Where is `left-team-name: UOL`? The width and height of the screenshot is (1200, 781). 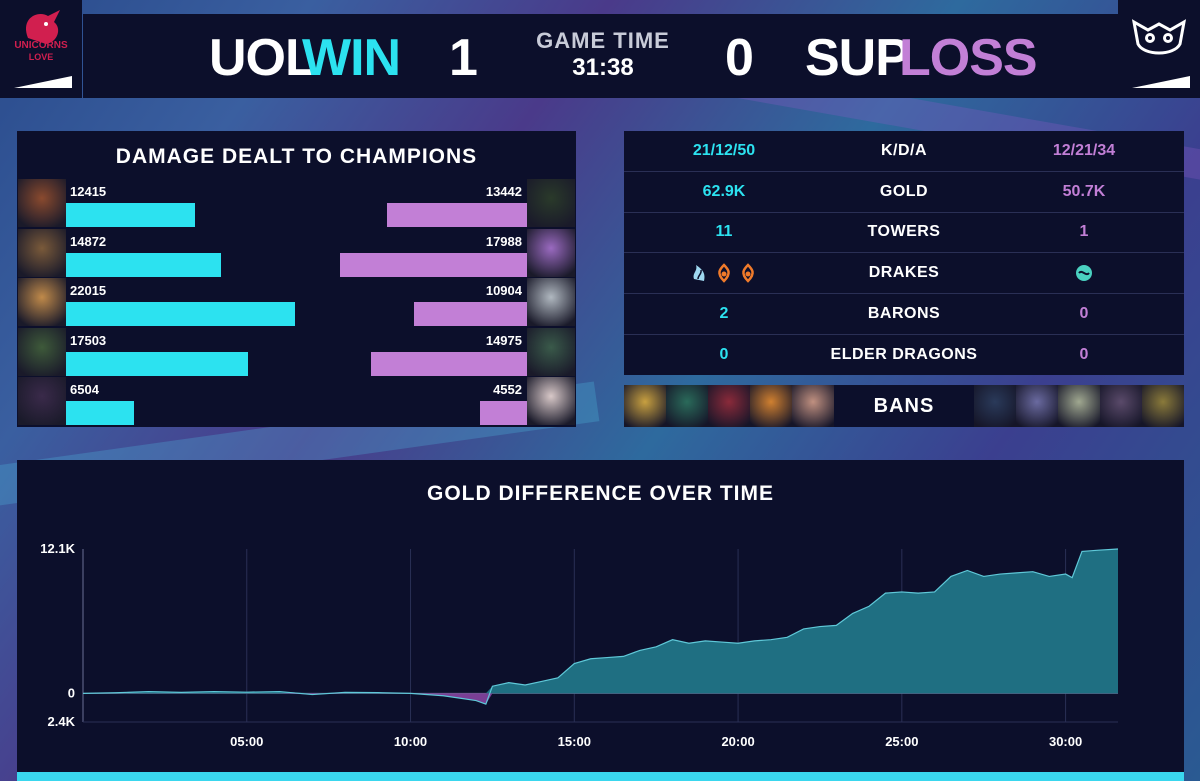
left-team-name: UOL is located at coordinates (263, 58).